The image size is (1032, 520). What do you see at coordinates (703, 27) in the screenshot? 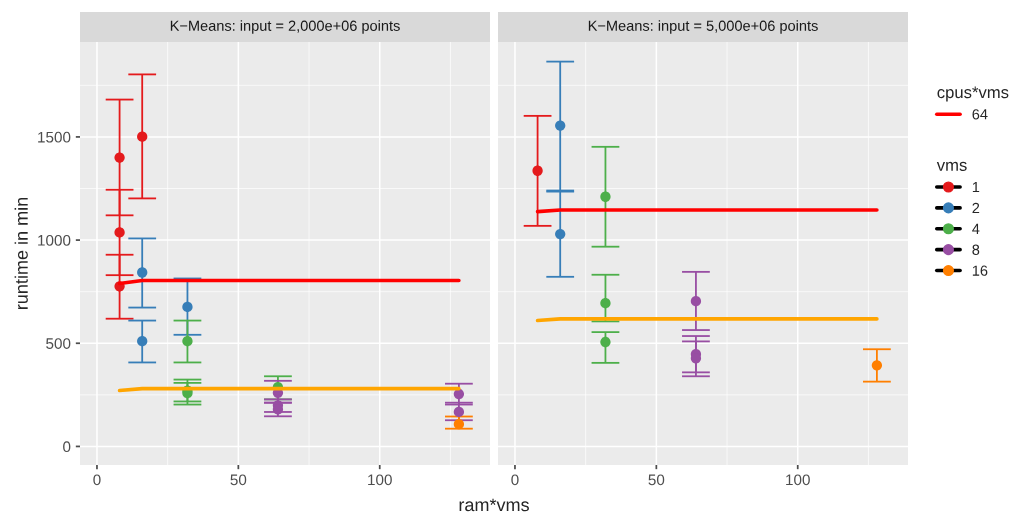
I see `chart-title: K−Means: input = 5,000e+06 points` at bounding box center [703, 27].